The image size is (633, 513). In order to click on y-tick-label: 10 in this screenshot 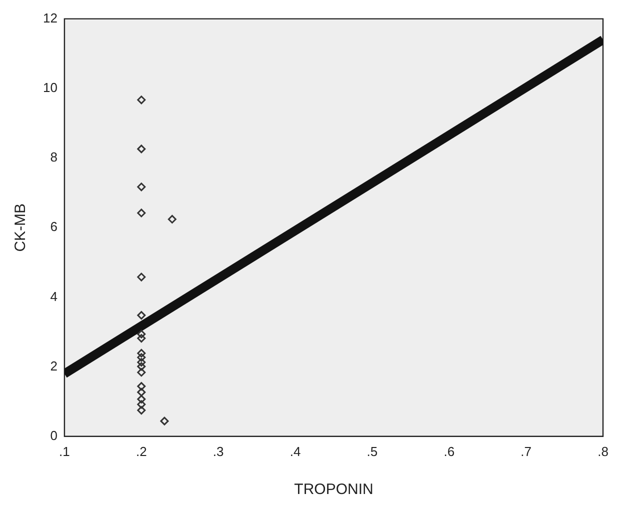, I will do `click(50, 87)`.